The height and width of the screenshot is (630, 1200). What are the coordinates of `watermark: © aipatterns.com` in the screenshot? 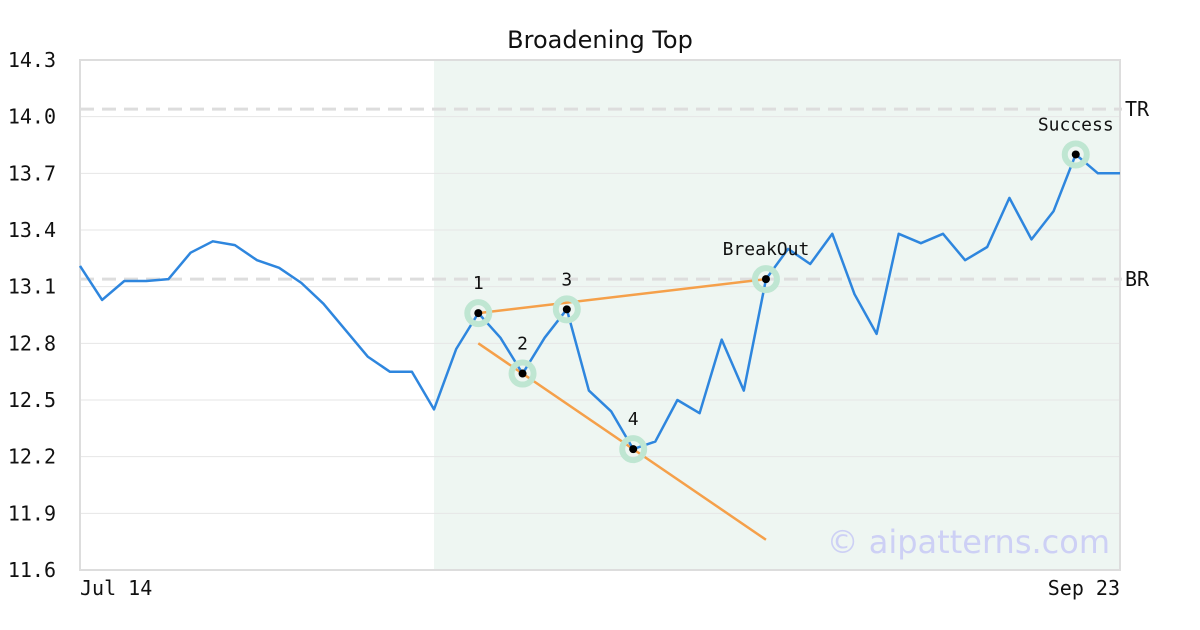 It's located at (968, 542).